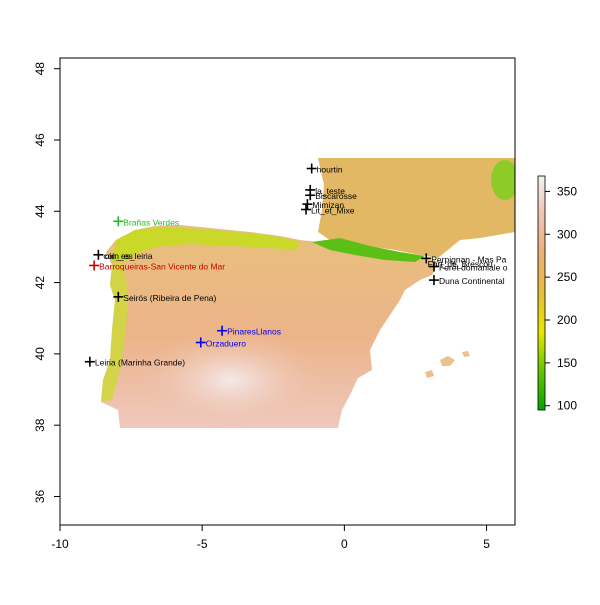 This screenshot has width=600, height=605. What do you see at coordinates (40, 496) in the screenshot?
I see `y-tick-label: 36` at bounding box center [40, 496].